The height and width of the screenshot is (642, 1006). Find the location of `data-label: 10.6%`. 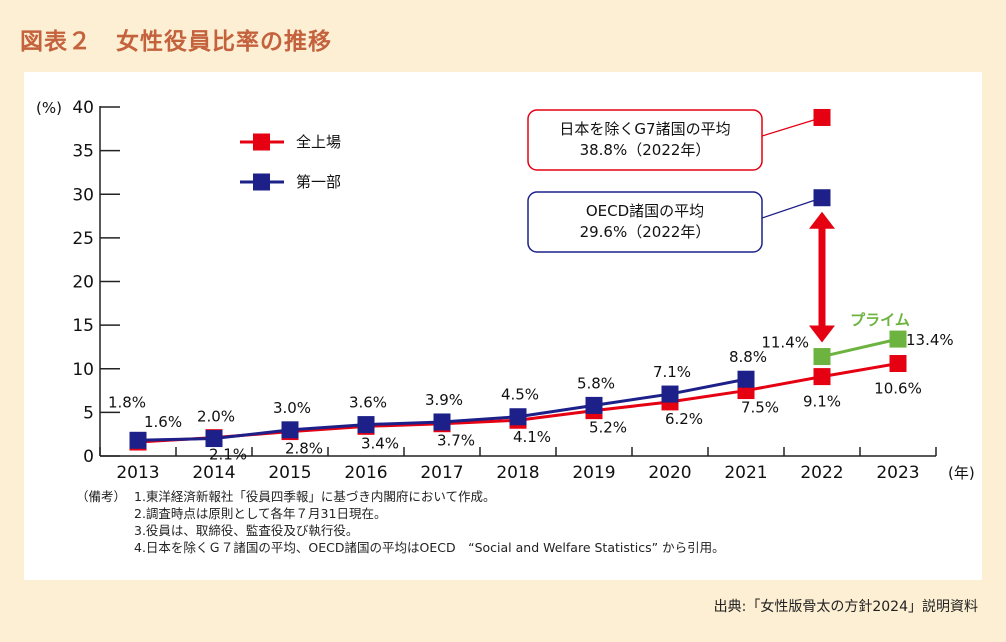

data-label: 10.6% is located at coordinates (898, 389).